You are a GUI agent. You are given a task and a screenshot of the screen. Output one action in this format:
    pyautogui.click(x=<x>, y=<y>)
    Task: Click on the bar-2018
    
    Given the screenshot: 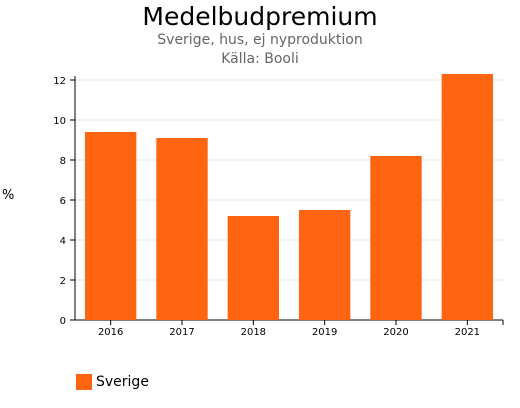 What is the action you would take?
    pyautogui.click(x=253, y=268)
    